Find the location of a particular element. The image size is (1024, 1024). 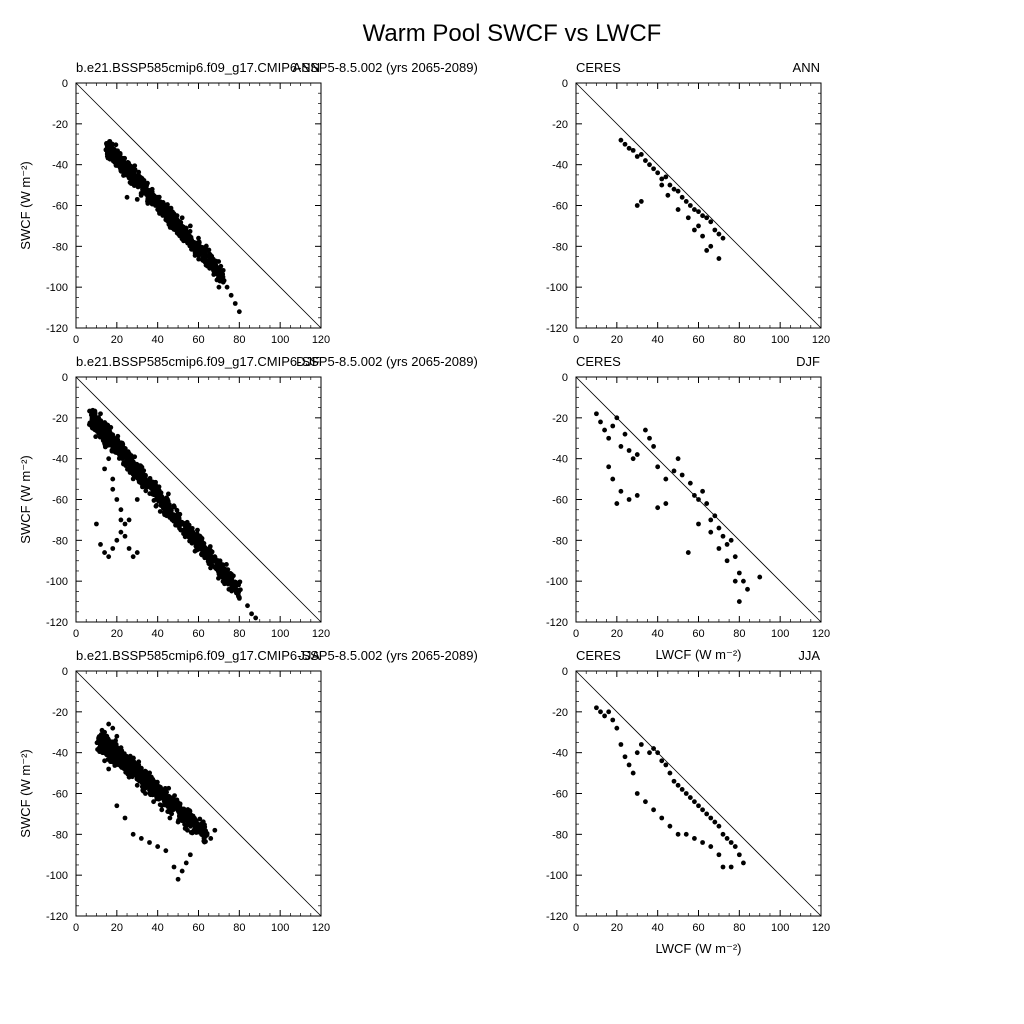

x-tick-label: 20 is located at coordinates (117, 340).